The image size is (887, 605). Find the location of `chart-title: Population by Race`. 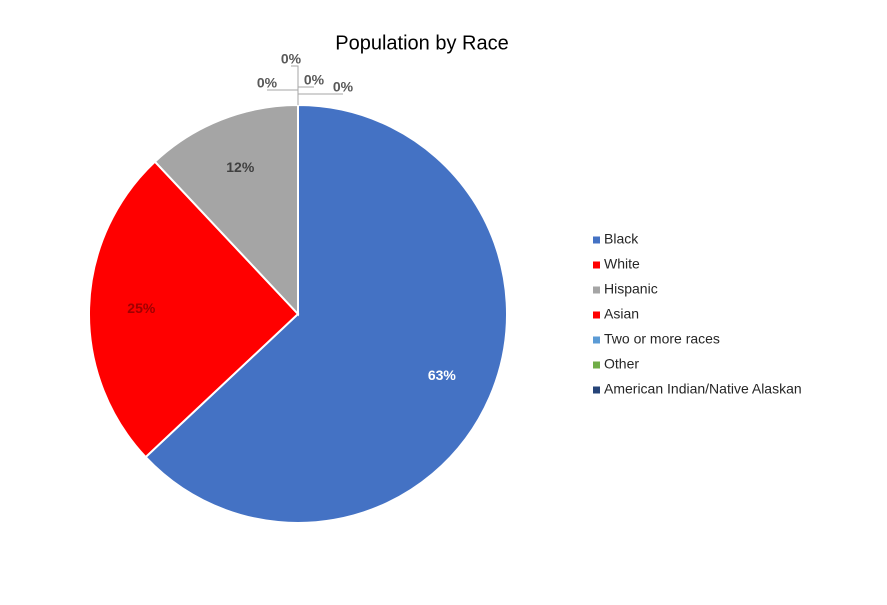

chart-title: Population by Race is located at coordinates (421, 43).